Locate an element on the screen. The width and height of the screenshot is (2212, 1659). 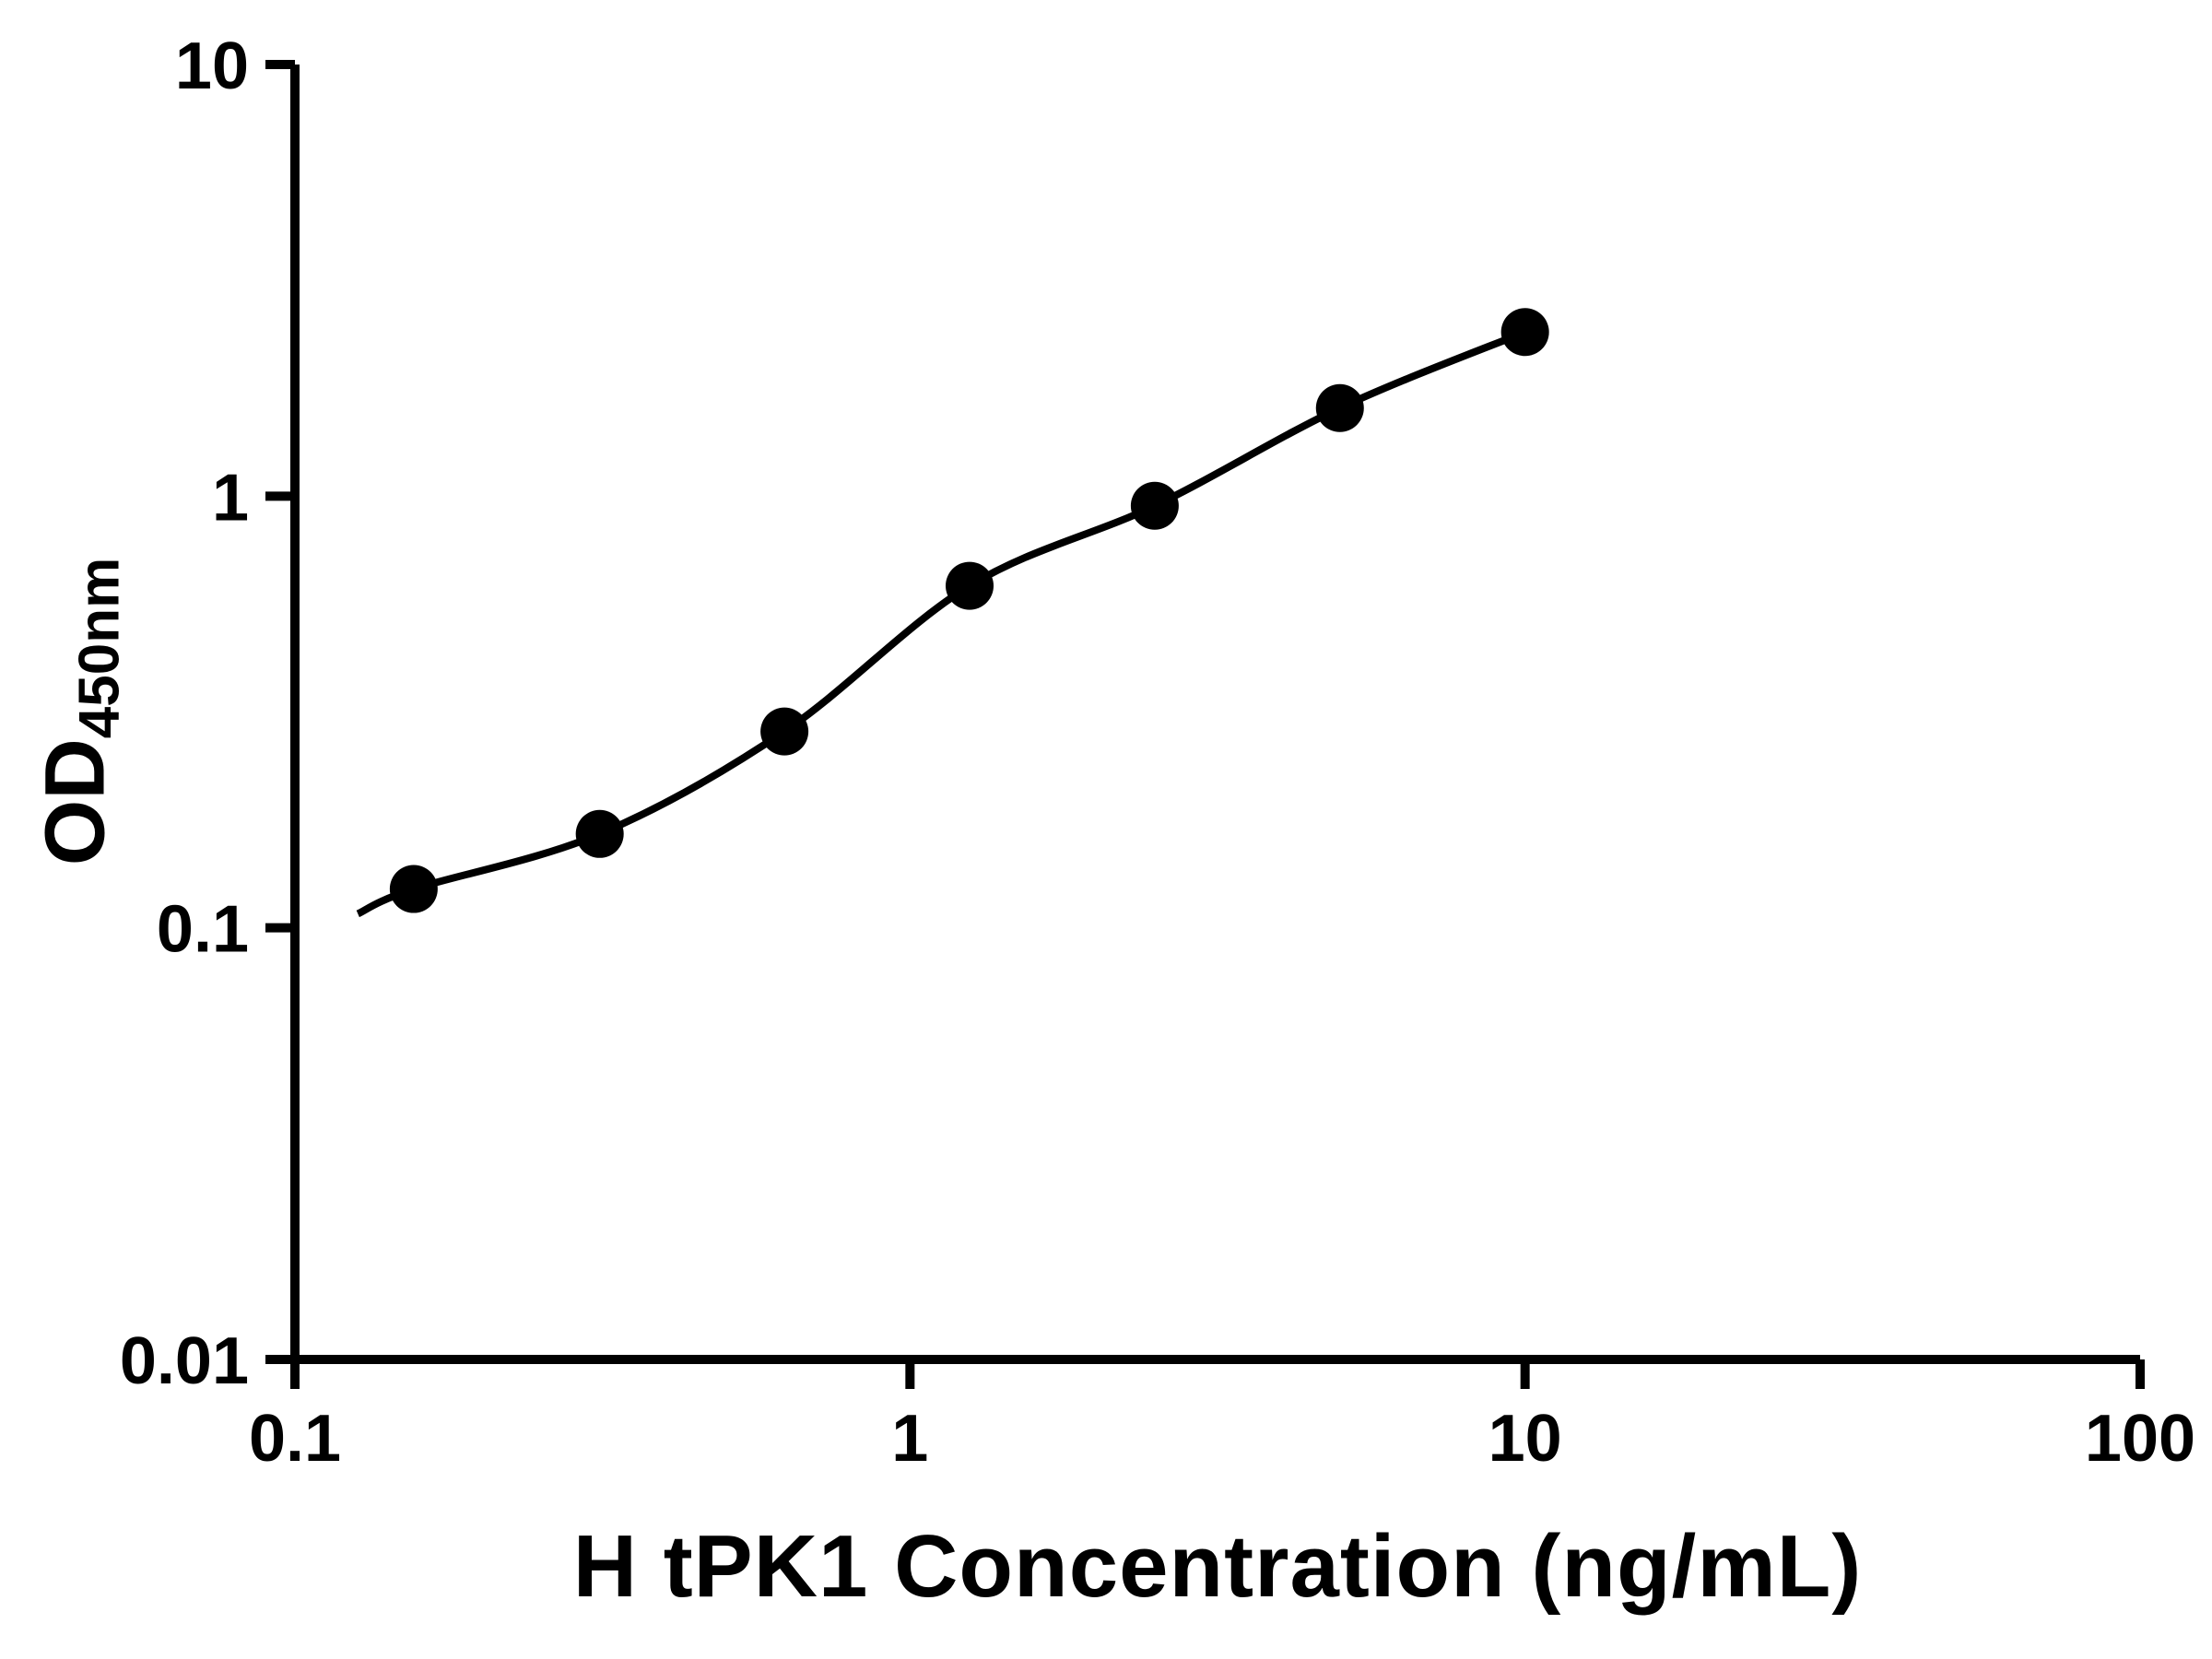
x-tick-label: 10 is located at coordinates (1525, 1439).